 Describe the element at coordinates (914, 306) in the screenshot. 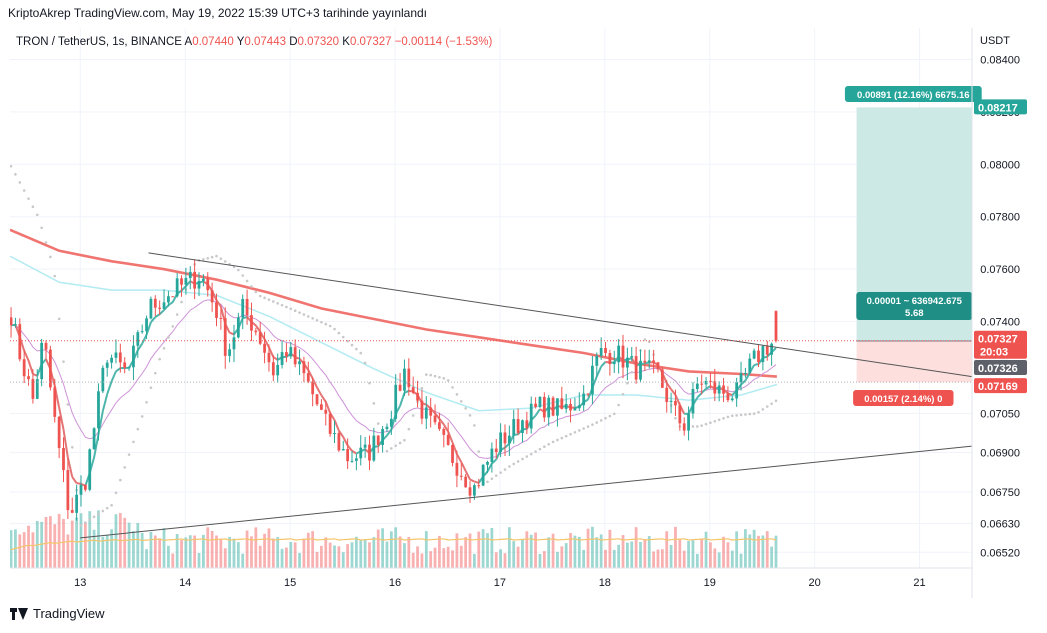

I see `center-label-bg` at that location.